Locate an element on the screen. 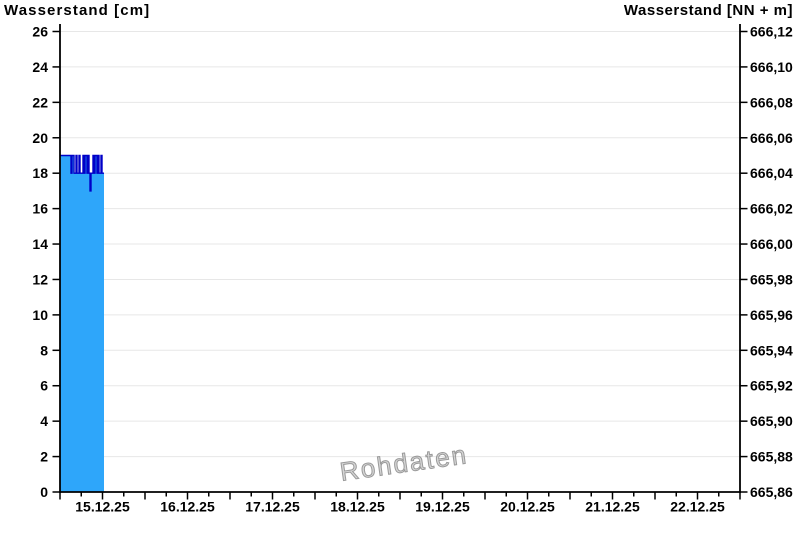  right-tick-label: 666,10 is located at coordinates (771, 67).